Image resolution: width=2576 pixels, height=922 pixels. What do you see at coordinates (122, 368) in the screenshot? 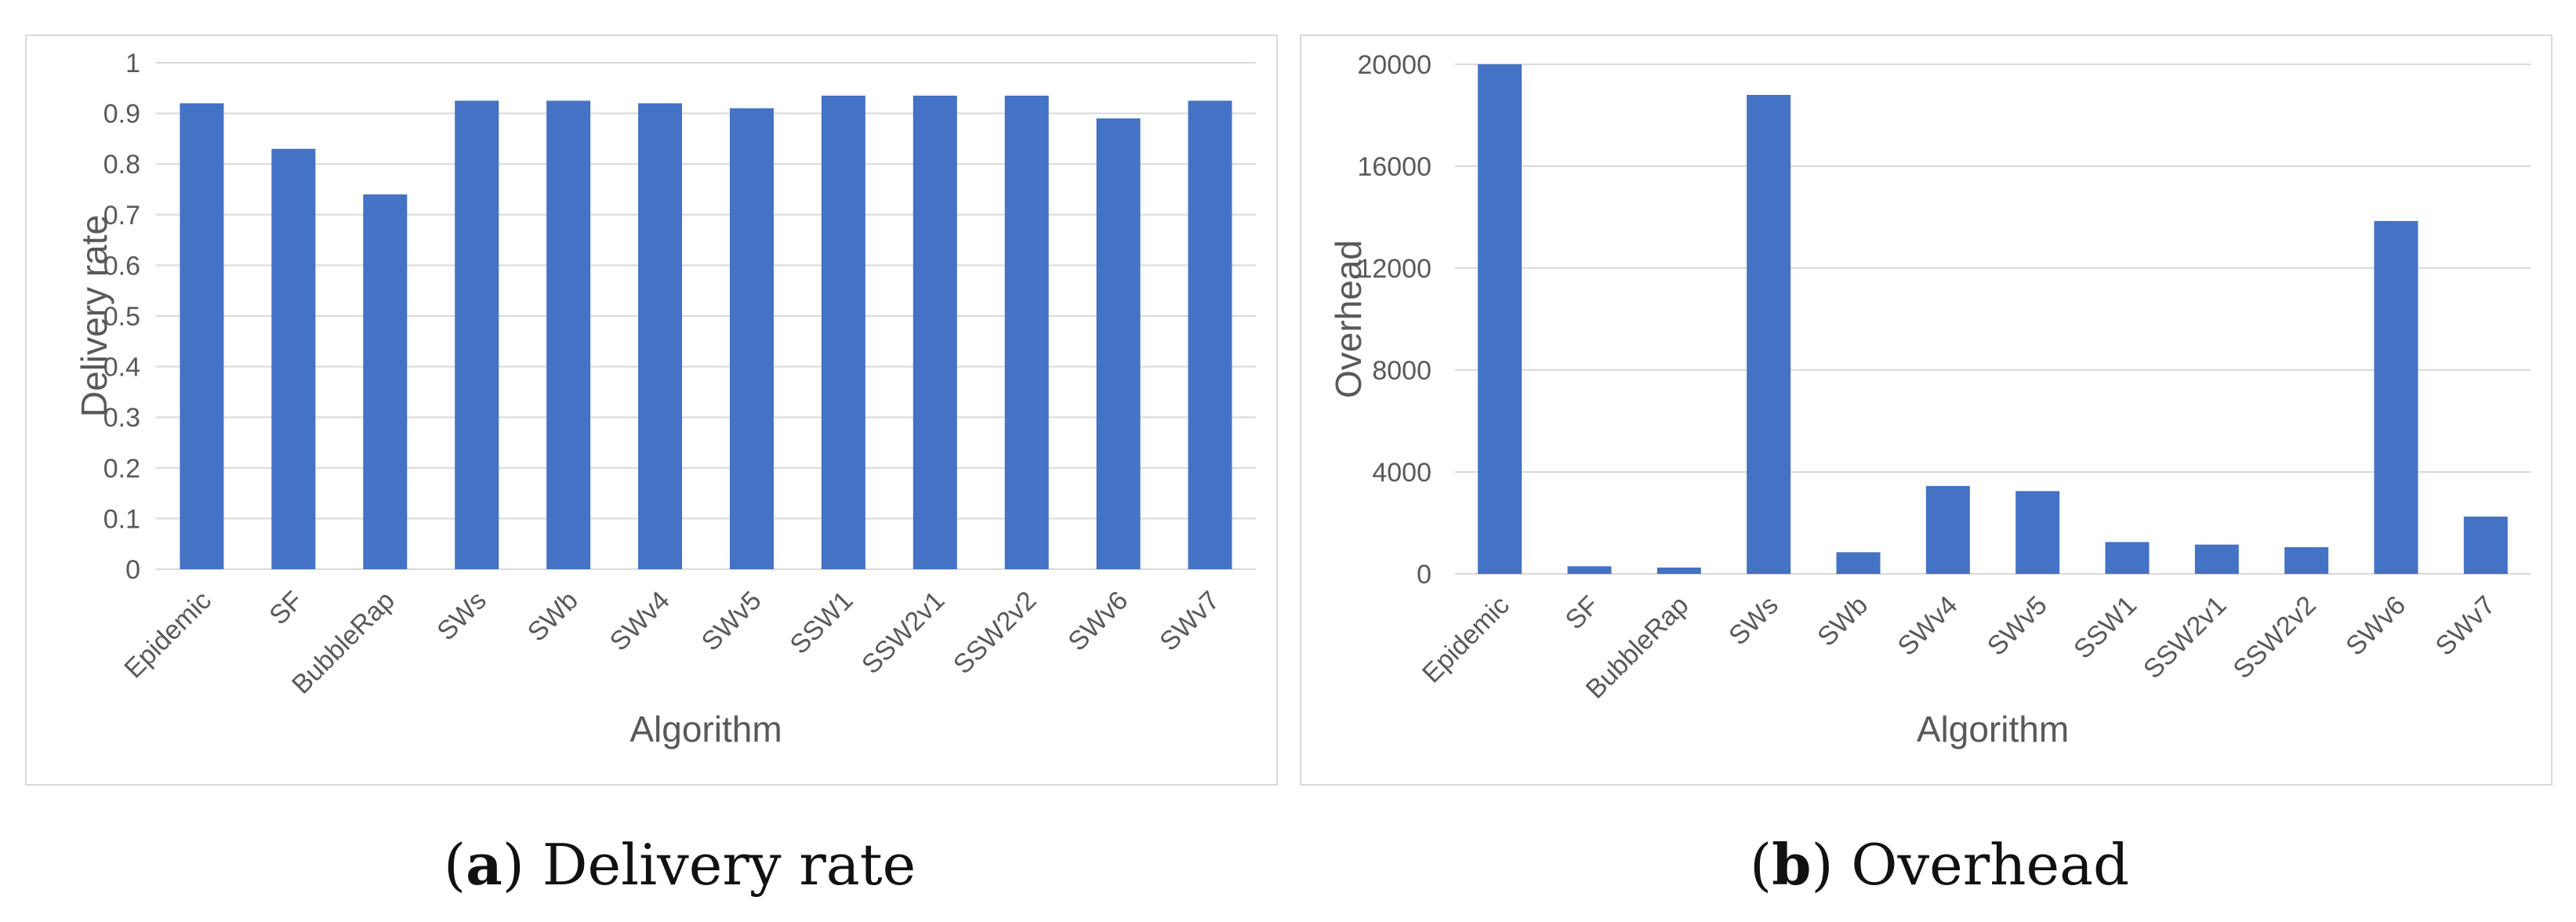
I see `y-tick-label: 0.4` at bounding box center [122, 368].